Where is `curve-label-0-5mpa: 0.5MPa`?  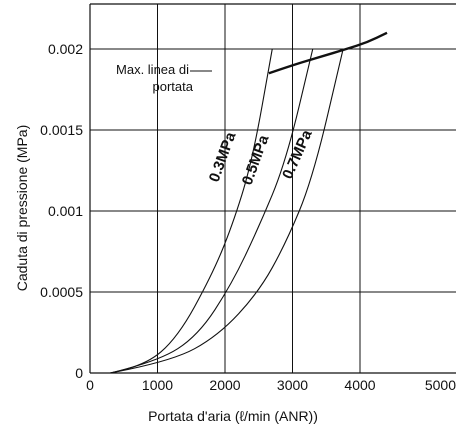 curve-label-0-5mpa: 0.5MPa is located at coordinates (256, 159).